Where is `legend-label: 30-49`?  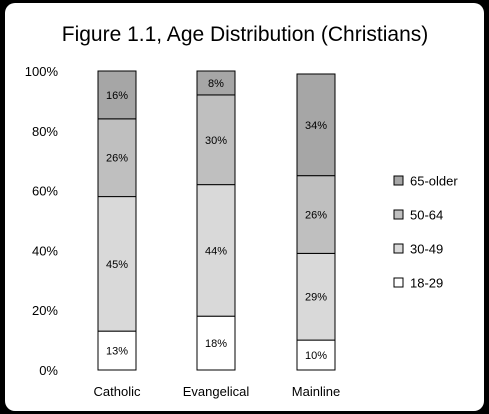
legend-label: 30-49 is located at coordinates (426, 249).